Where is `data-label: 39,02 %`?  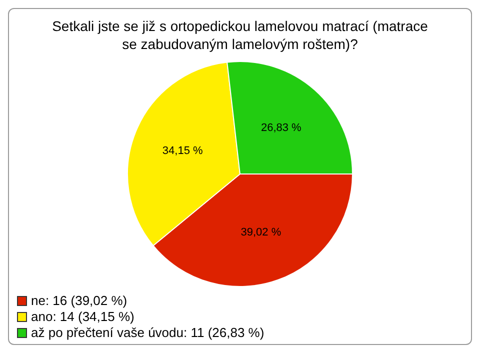 data-label: 39,02 % is located at coordinates (261, 232).